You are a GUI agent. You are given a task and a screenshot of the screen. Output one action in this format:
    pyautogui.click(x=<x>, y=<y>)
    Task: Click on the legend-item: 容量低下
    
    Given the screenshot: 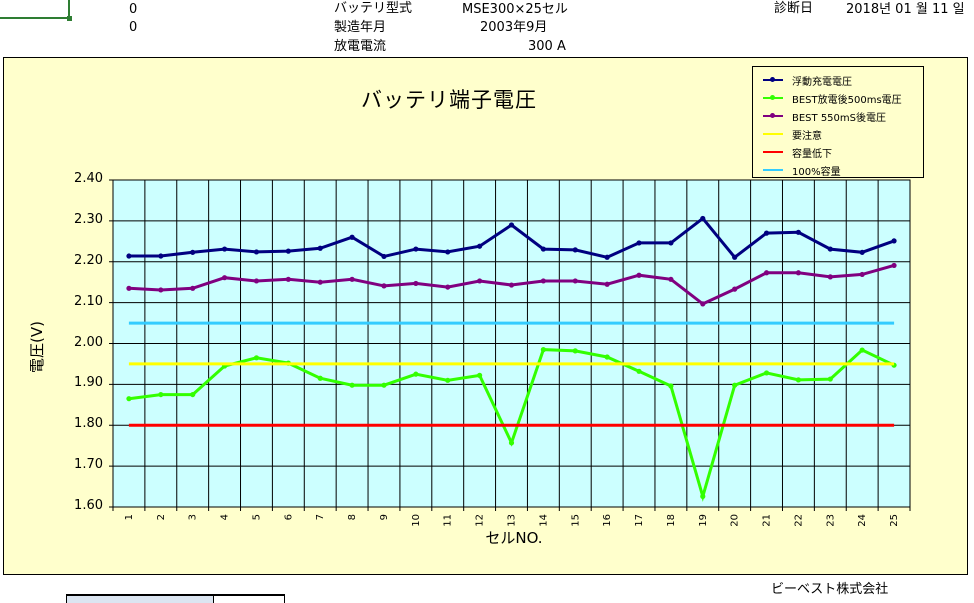 What is the action you would take?
    pyautogui.click(x=838, y=152)
    